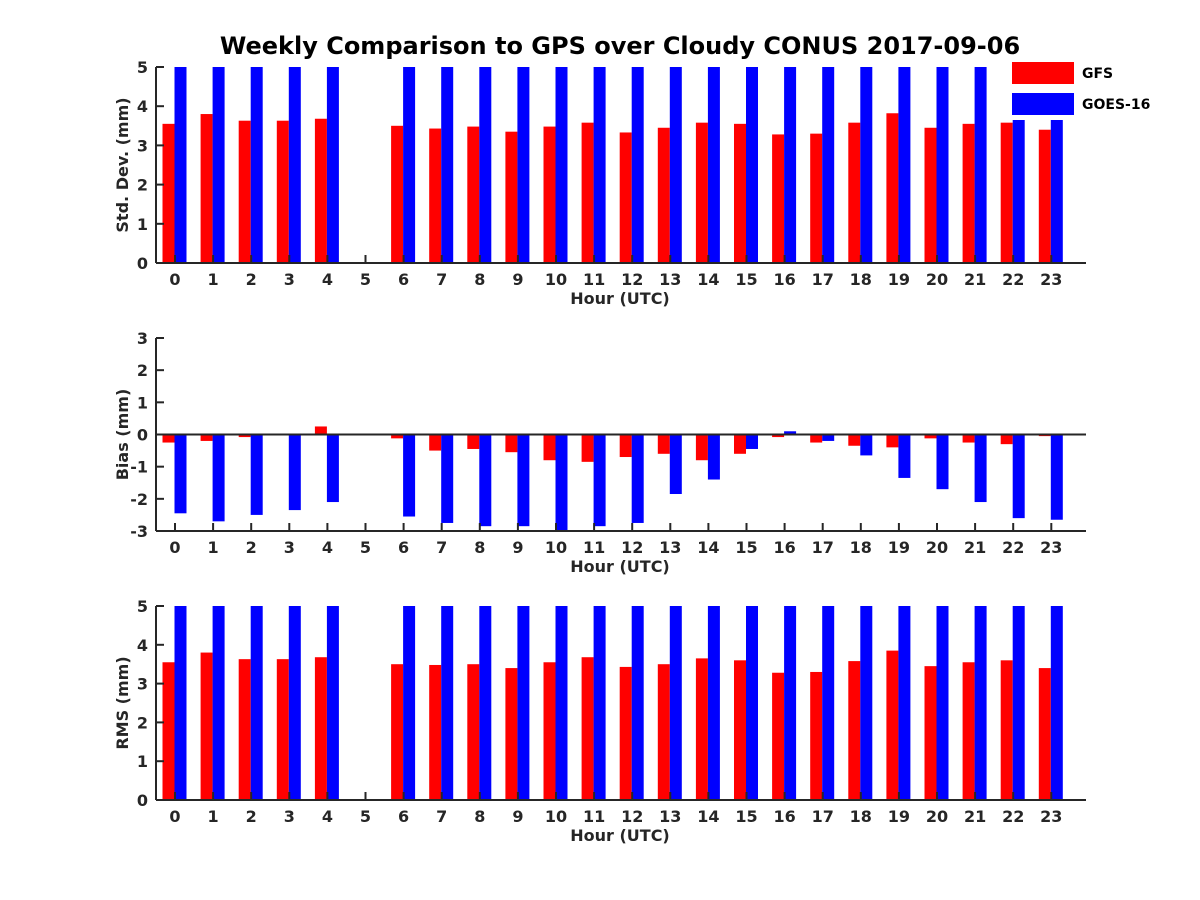 Image resolution: width=1200 pixels, height=900 pixels. What do you see at coordinates (1097, 74) in the screenshot?
I see `legend-label-gfs: GFS` at bounding box center [1097, 74].